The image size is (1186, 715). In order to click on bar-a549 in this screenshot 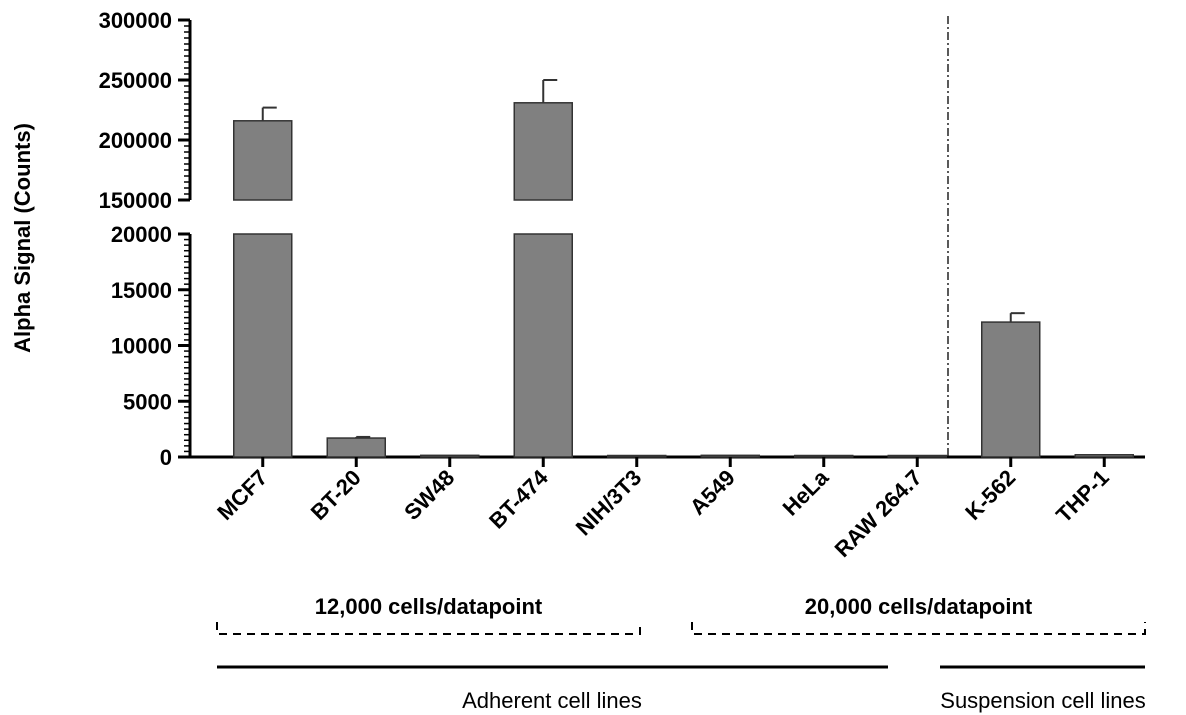, I will do `click(730, 456)`.